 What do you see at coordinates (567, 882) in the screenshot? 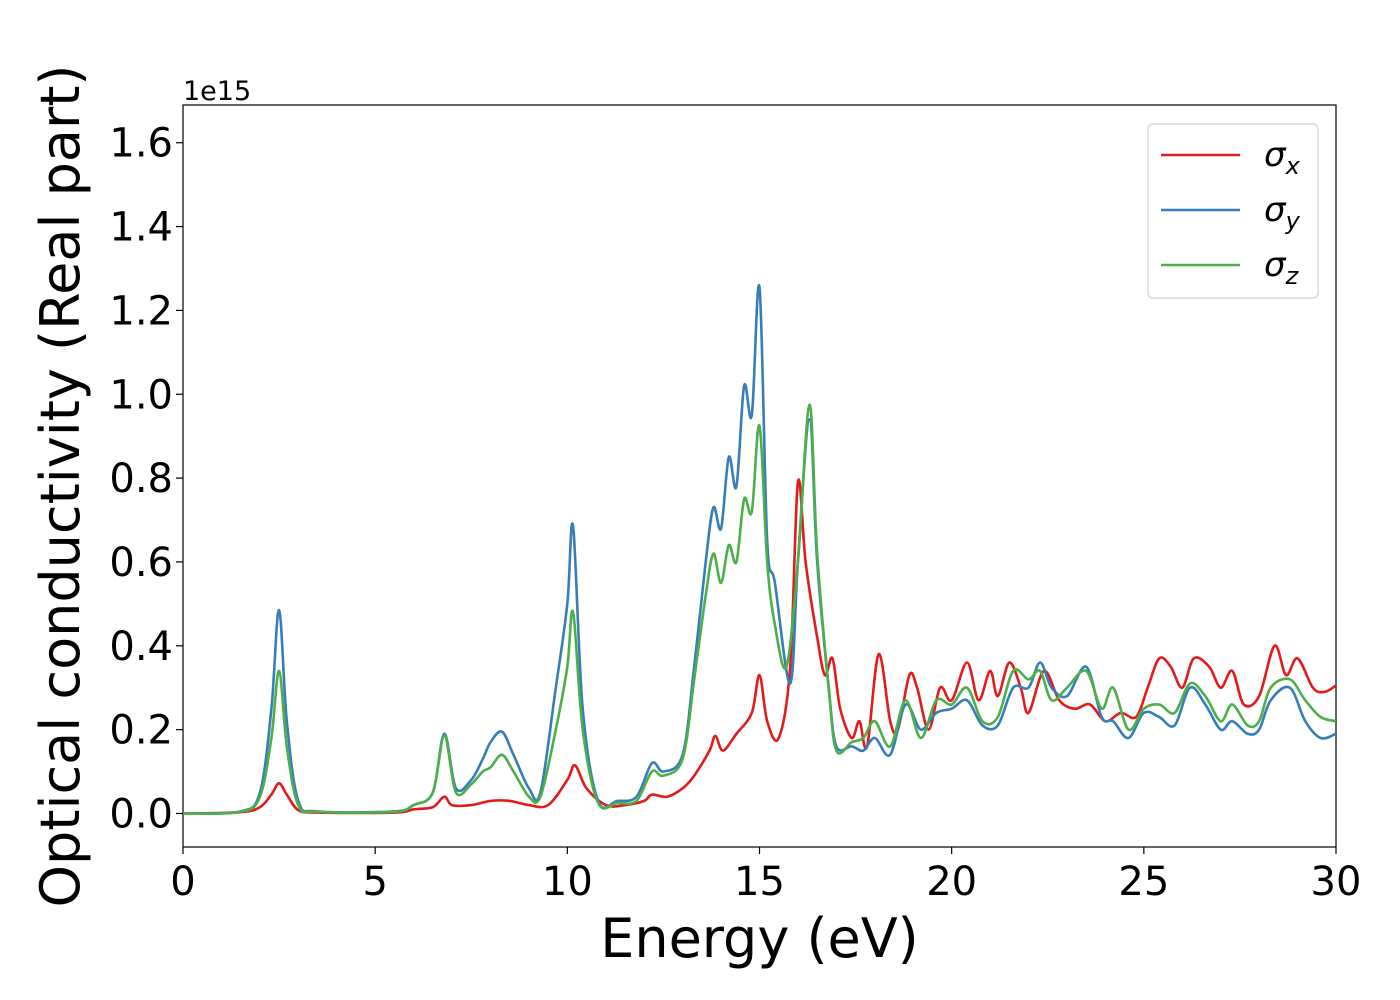
I see `x-tick-label: 10` at bounding box center [567, 882].